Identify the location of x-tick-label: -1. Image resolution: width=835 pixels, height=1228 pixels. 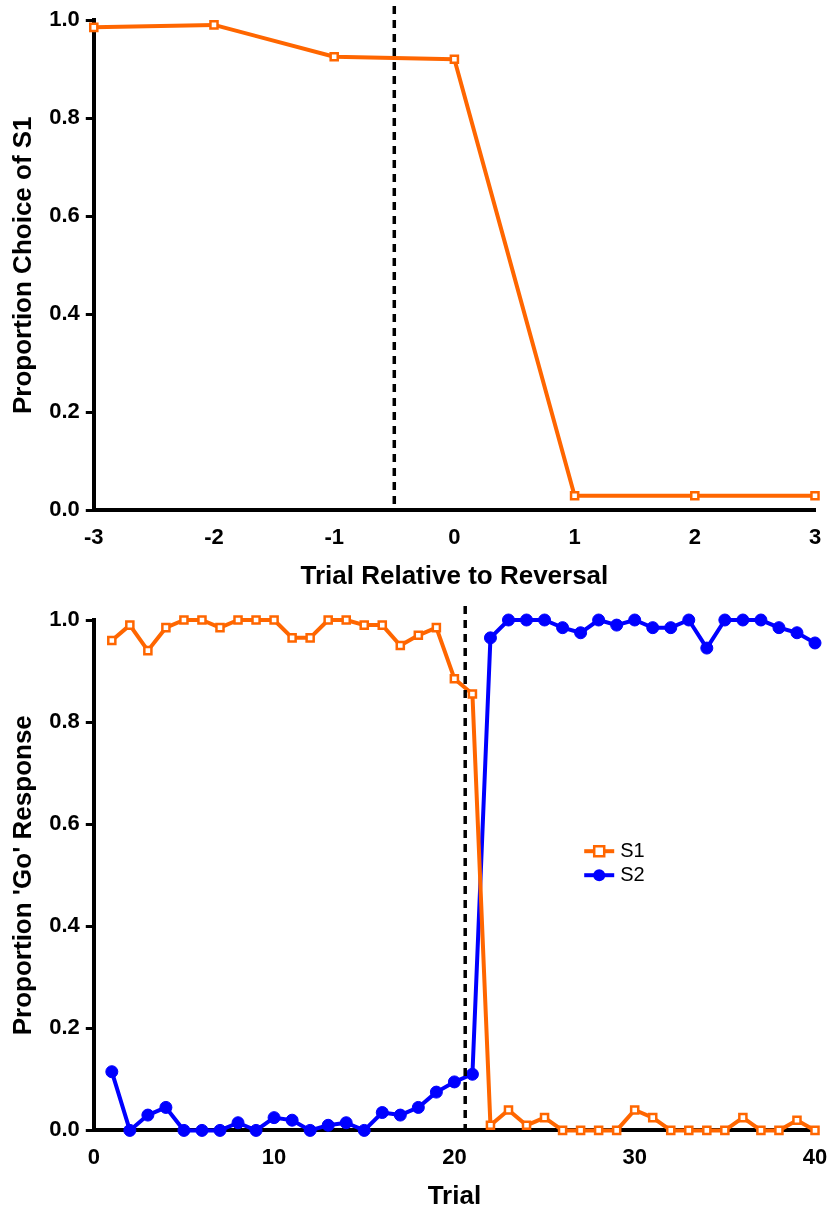
(334, 536).